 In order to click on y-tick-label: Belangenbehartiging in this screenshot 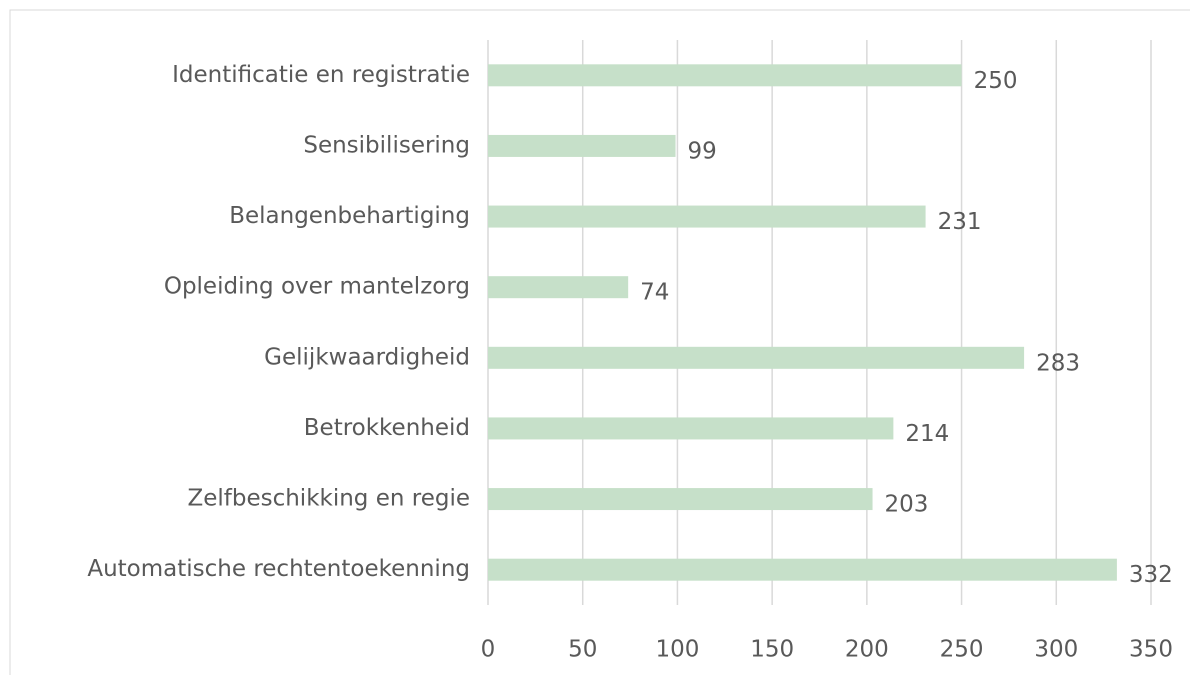, I will do `click(349, 216)`.